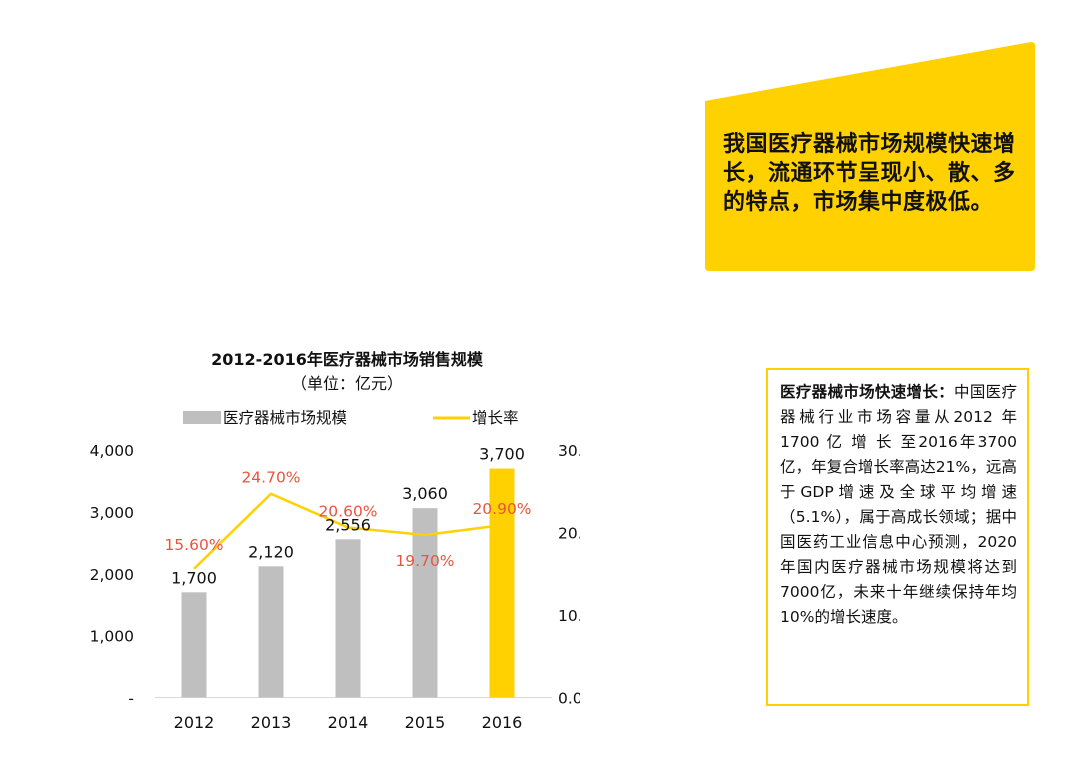  What do you see at coordinates (502, 454) in the screenshot?
I see `bar-value-label: 3,700` at bounding box center [502, 454].